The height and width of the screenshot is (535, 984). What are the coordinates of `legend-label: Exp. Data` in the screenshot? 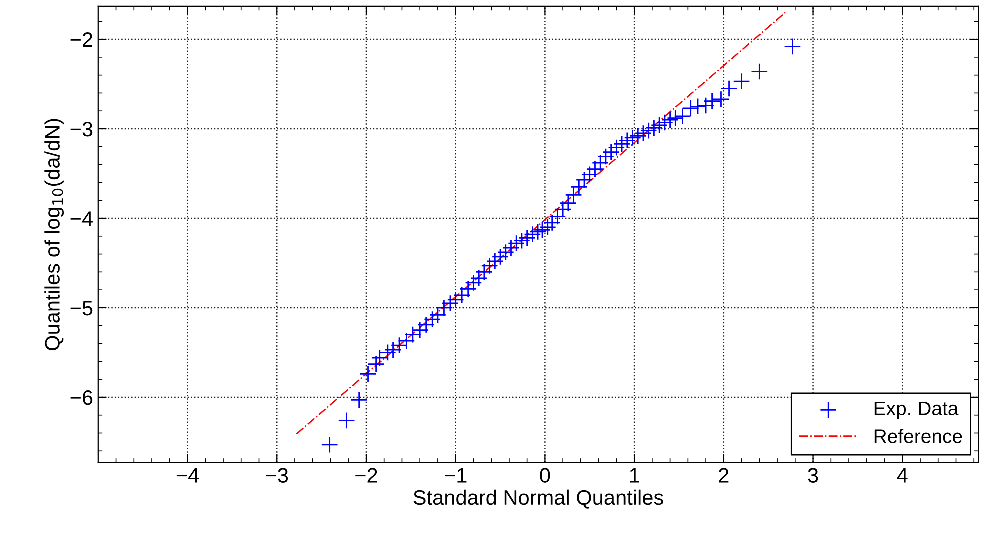 It's located at (916, 411).